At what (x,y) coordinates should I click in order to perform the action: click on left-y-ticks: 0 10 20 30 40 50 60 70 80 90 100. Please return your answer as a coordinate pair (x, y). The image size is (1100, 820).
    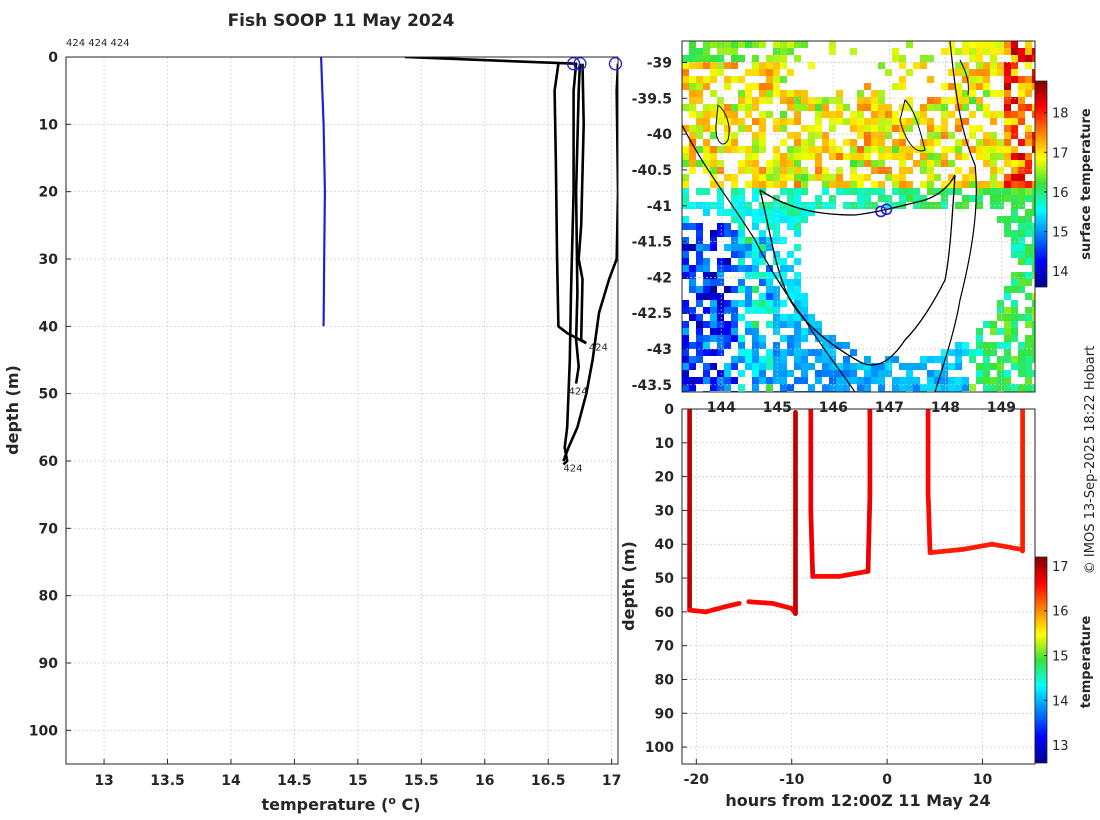
    Looking at the image, I should click on (50, 394).